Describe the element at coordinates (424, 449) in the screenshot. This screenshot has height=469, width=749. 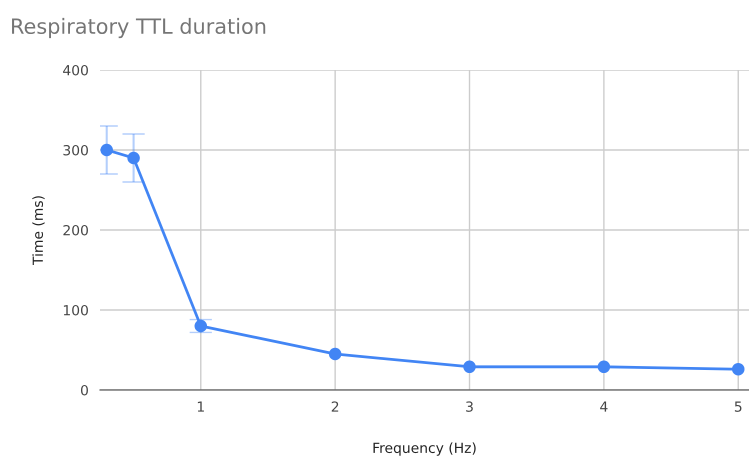
I see `x-axis-title: Frequency (Hz)` at that location.